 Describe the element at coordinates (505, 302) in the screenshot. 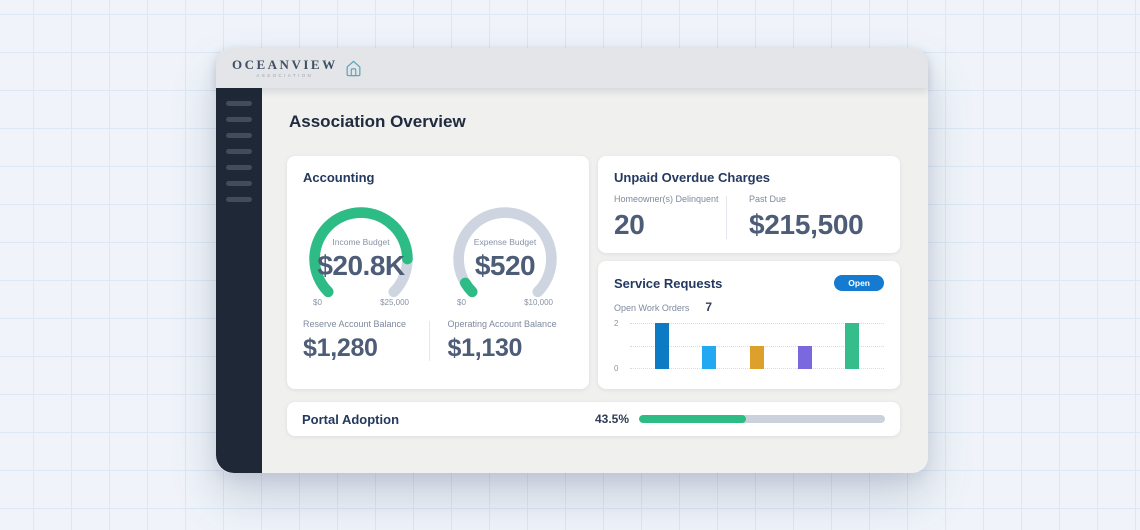

I see `gauge-scale: $0 $10,000` at that location.